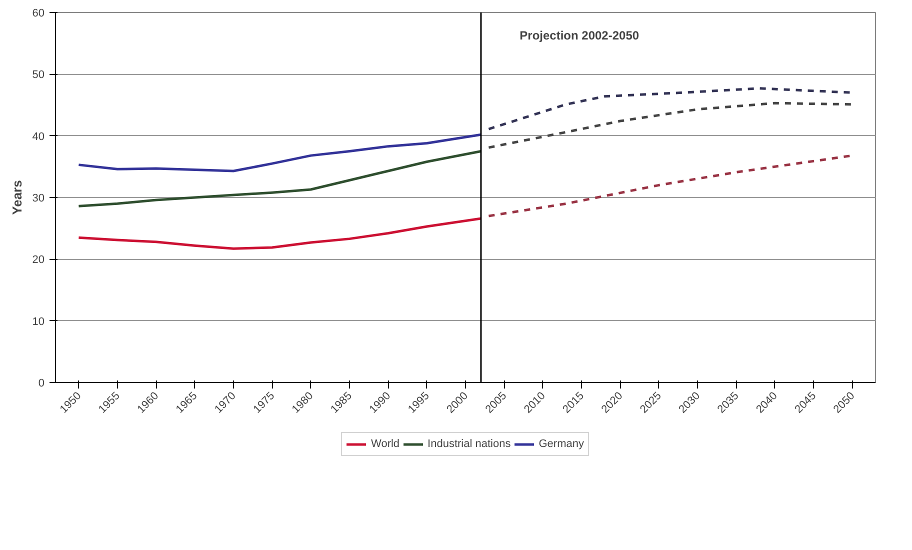  I want to click on legend-label: Industrial nations, so click(469, 444).